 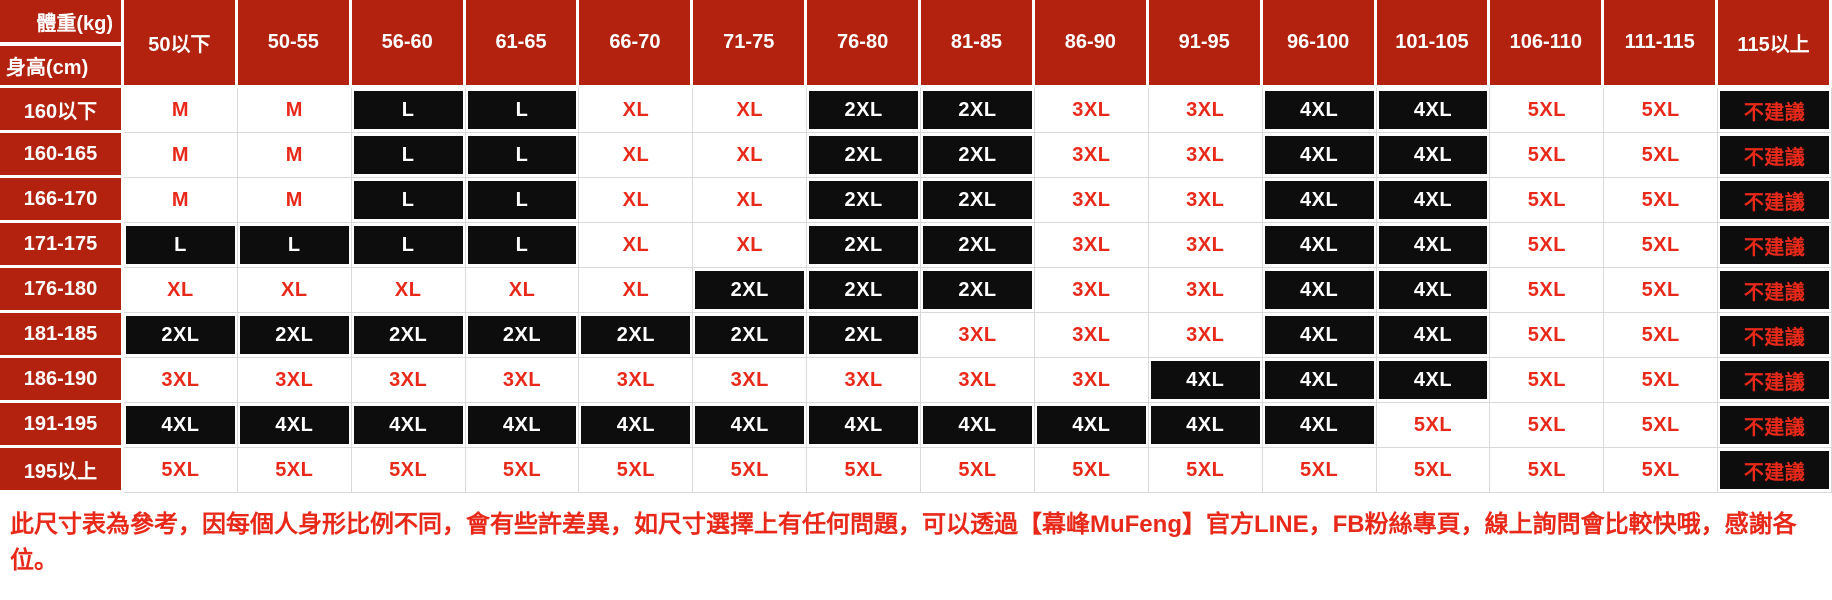 I want to click on height-row-label: 166-170, so click(x=62, y=200).